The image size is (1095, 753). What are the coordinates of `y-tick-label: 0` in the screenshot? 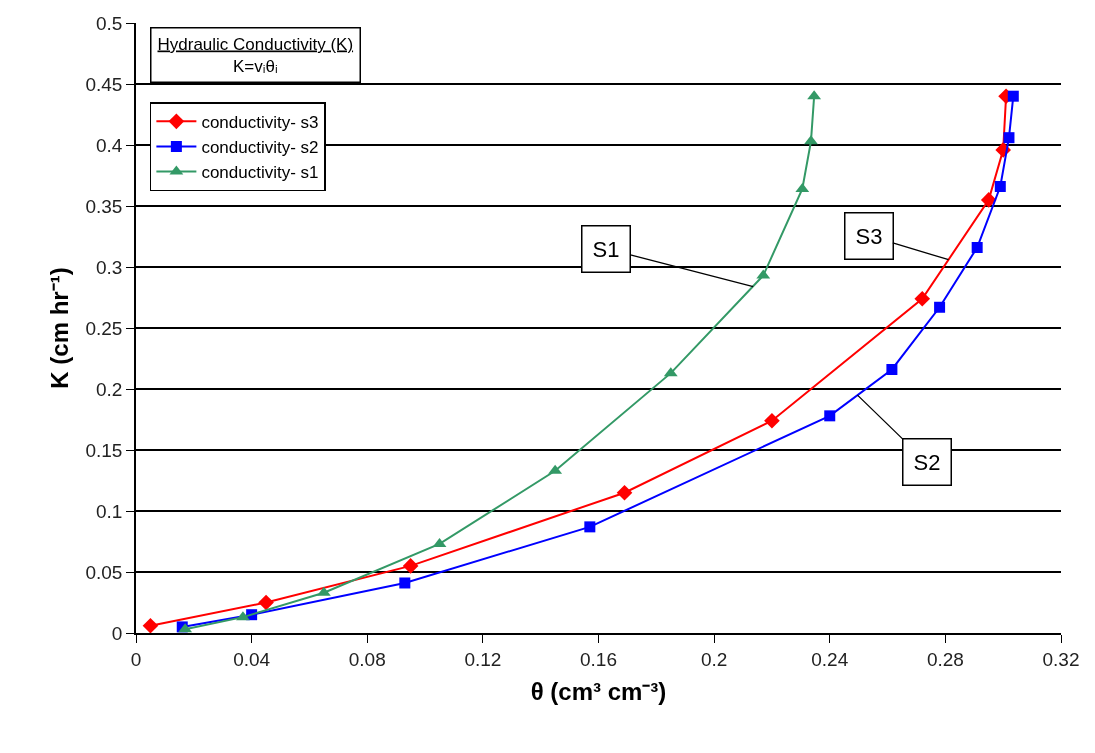 It's located at (117, 633).